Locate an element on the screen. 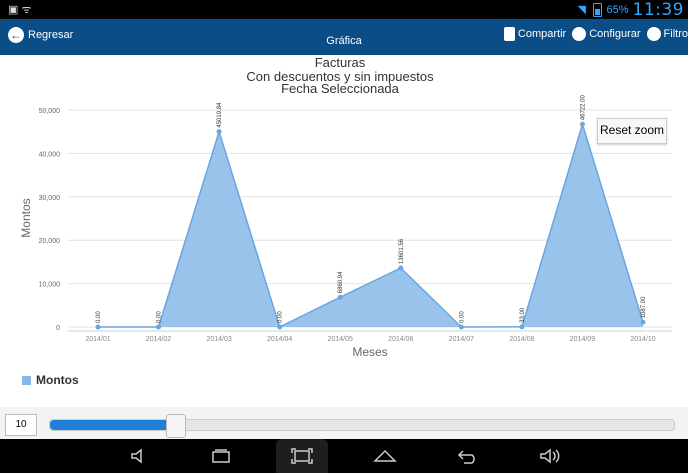 This screenshot has width=688, height=473. settings-label: Configurar is located at coordinates (615, 34).